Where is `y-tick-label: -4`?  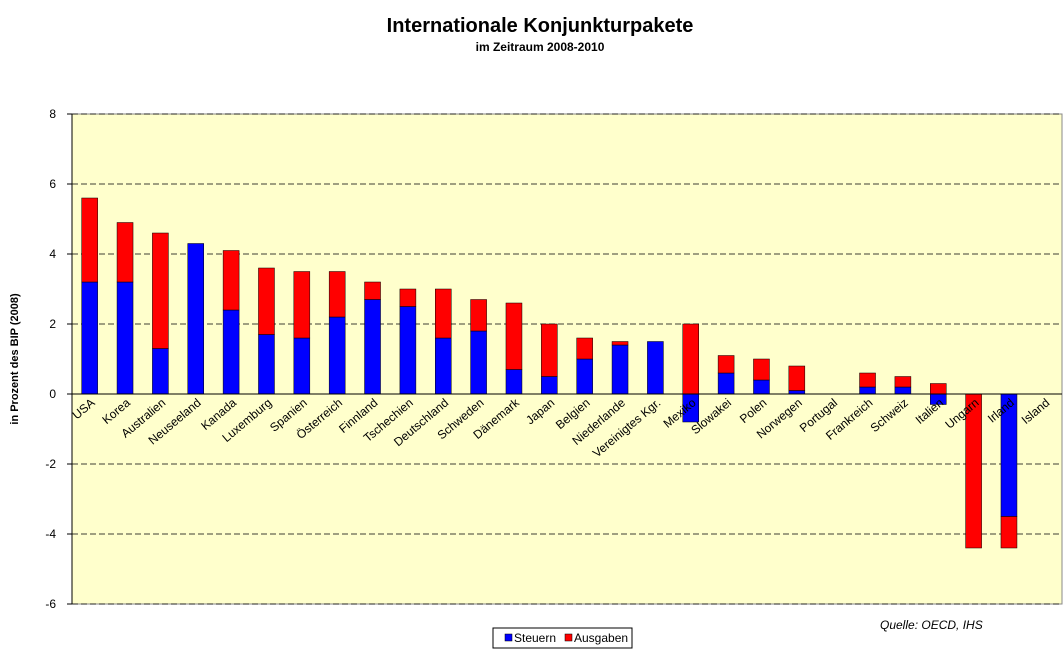 y-tick-label: -4 is located at coordinates (50, 534).